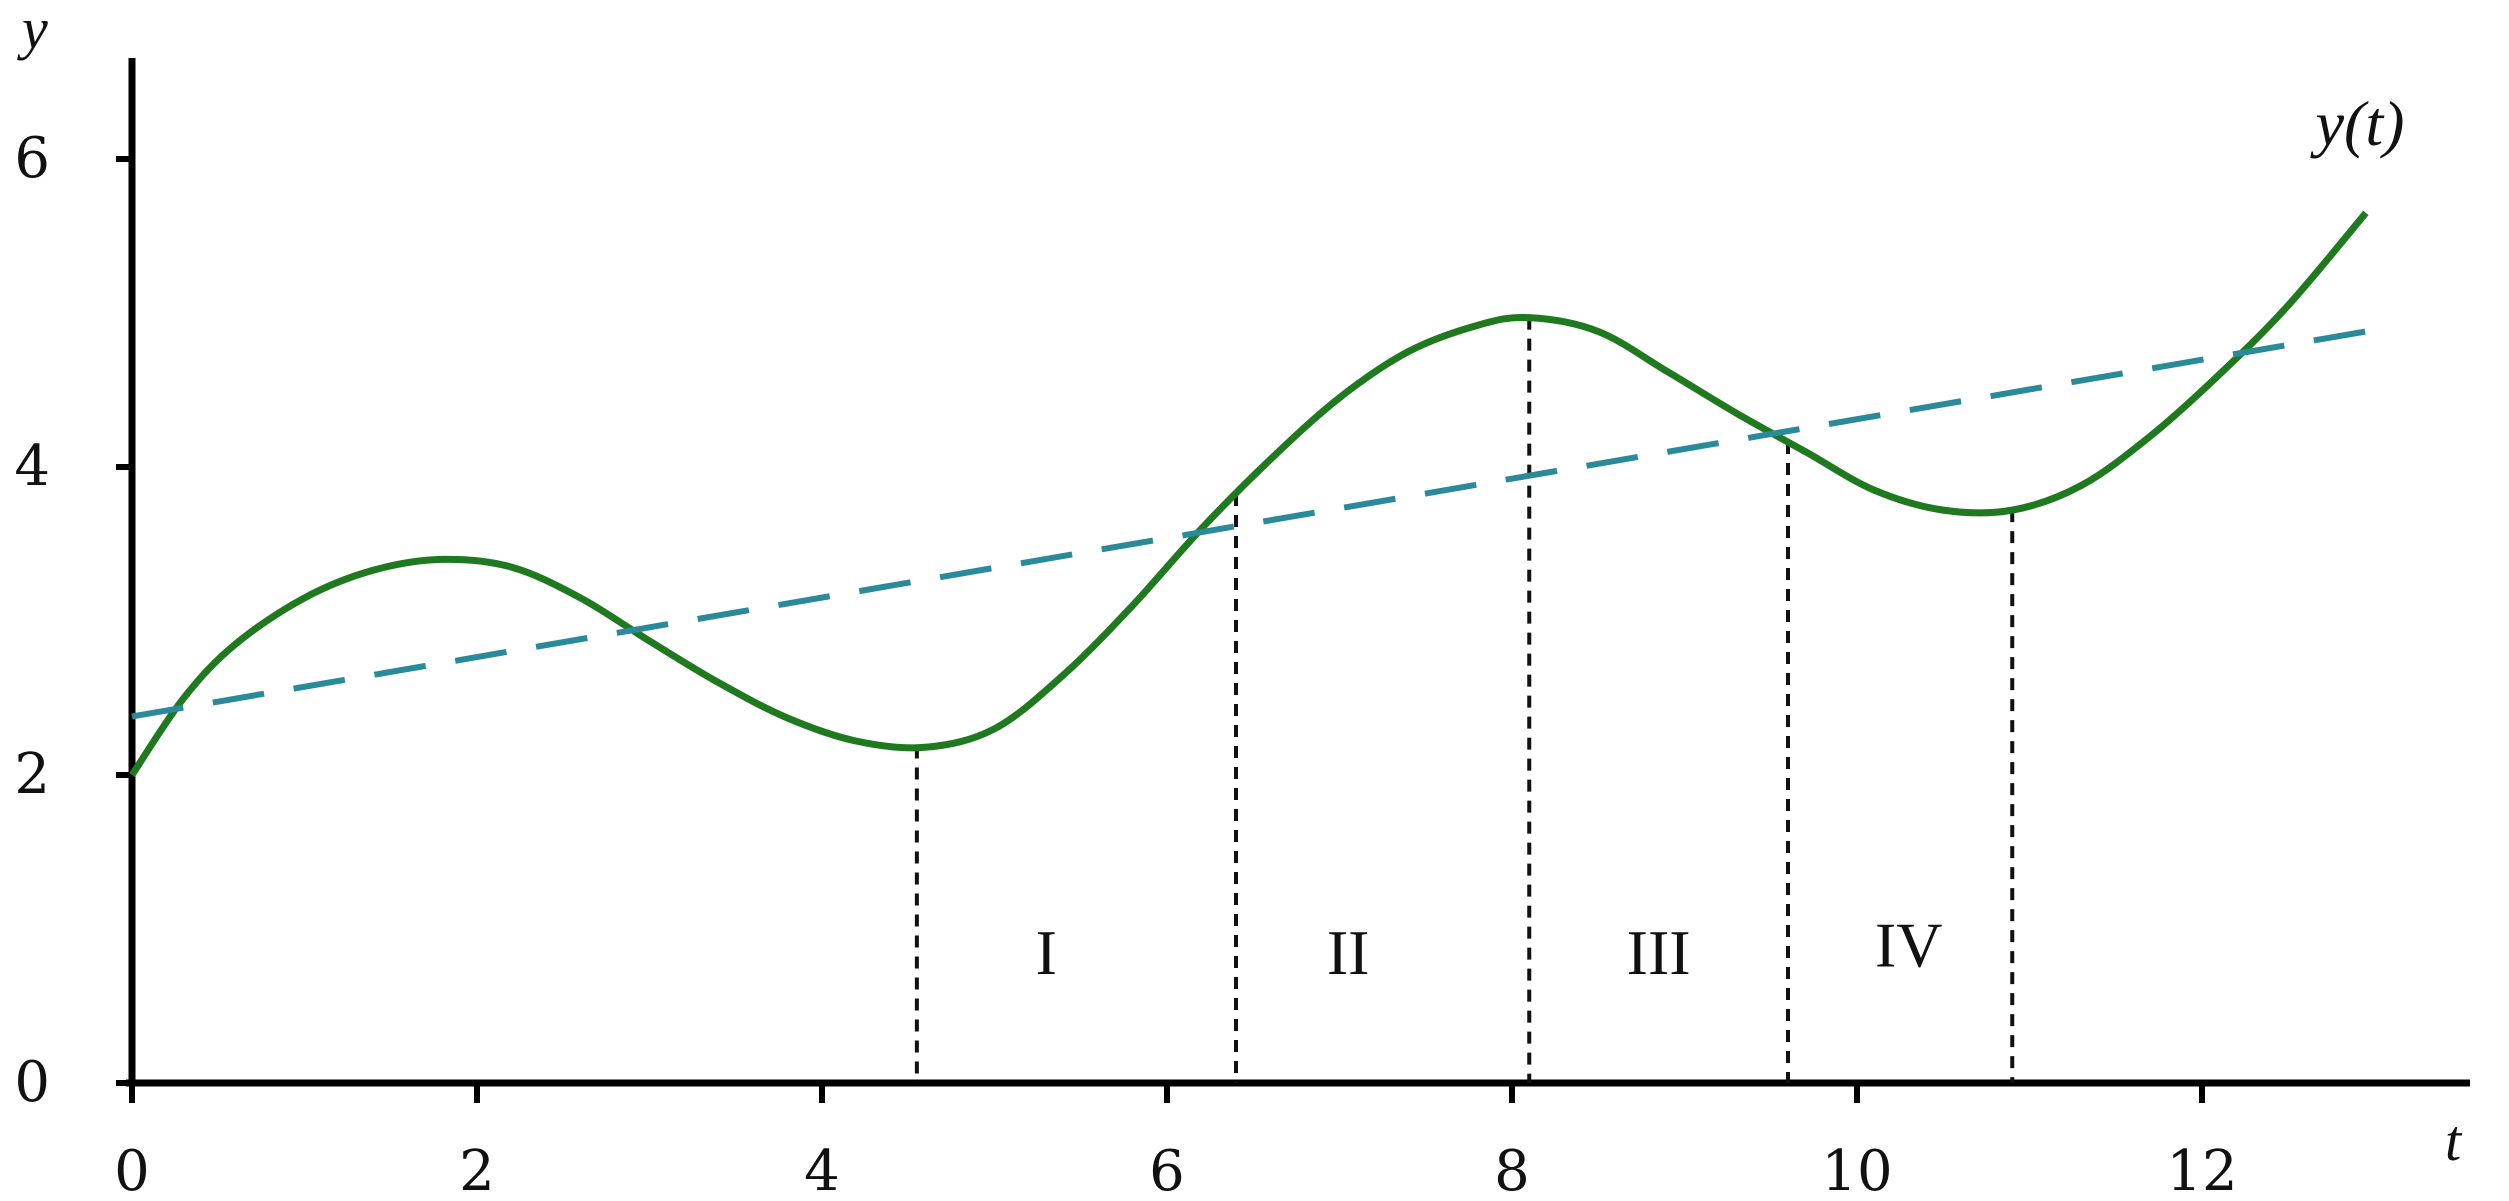  What do you see at coordinates (32, 30) in the screenshot?
I see `y-axis-label: y` at bounding box center [32, 30].